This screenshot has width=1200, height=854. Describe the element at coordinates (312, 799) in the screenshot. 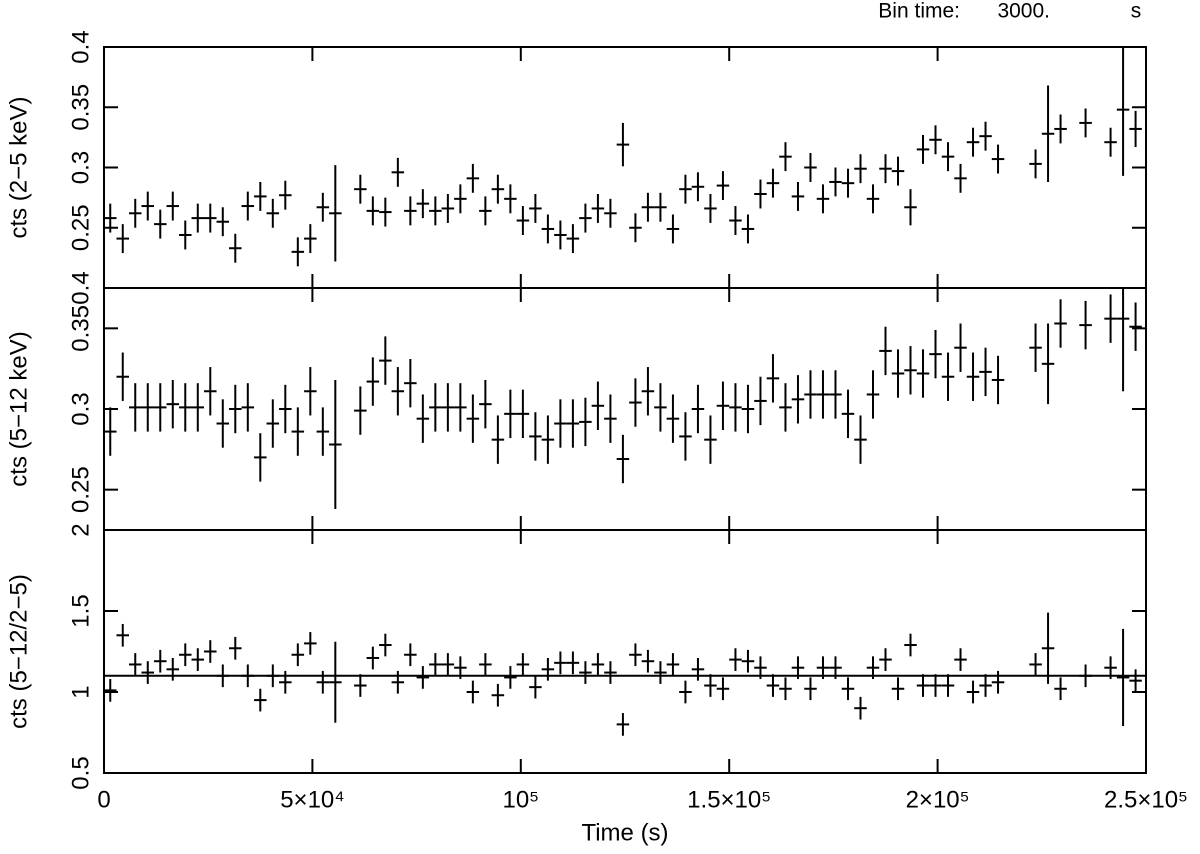

I see `x-tick-label: 5×10⁴` at that location.